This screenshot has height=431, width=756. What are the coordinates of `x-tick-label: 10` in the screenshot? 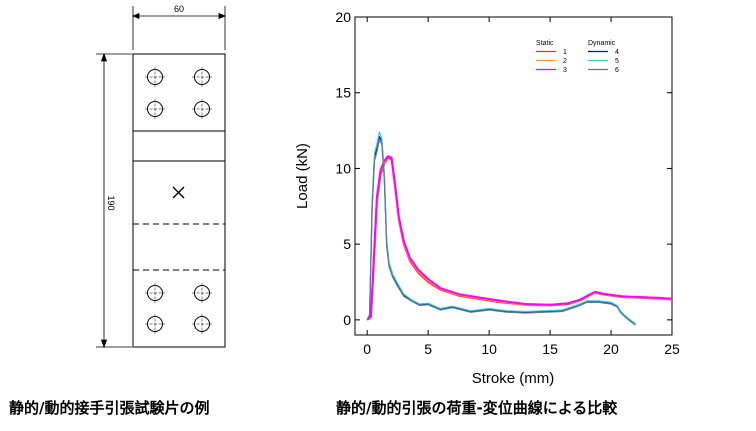 It's located at (489, 349).